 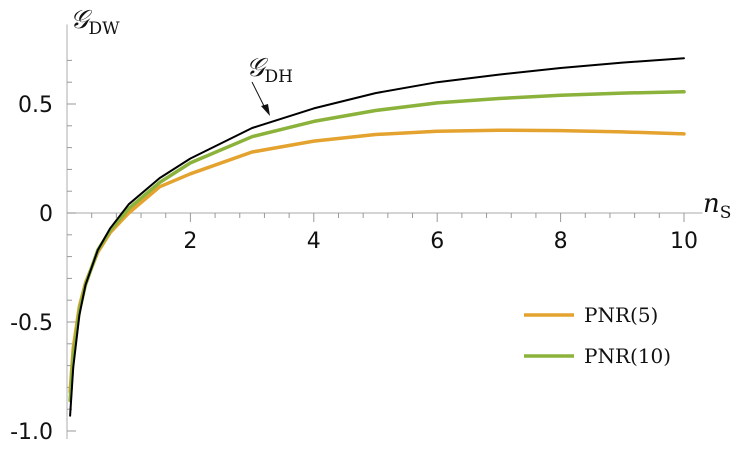 I want to click on x-axis-label-sub: S, so click(x=726, y=213).